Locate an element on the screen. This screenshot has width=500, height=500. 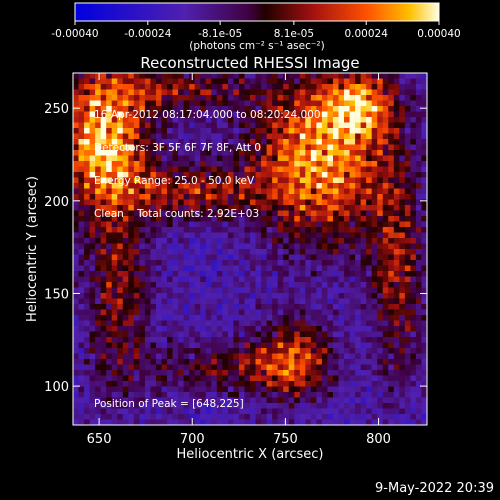
x-axis-label: Heliocentric X (arcsec) is located at coordinates (250, 454).